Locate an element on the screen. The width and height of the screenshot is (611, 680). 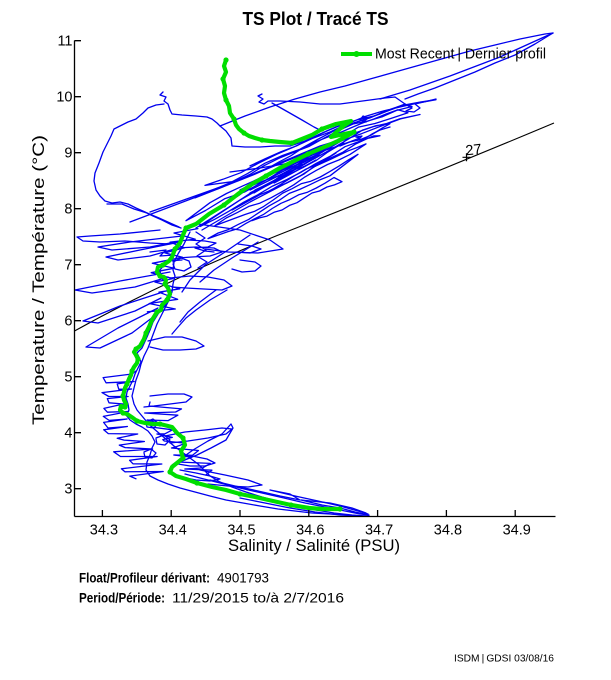
svg-text: Most Recent | Dernier profil is located at coordinates (460, 55).